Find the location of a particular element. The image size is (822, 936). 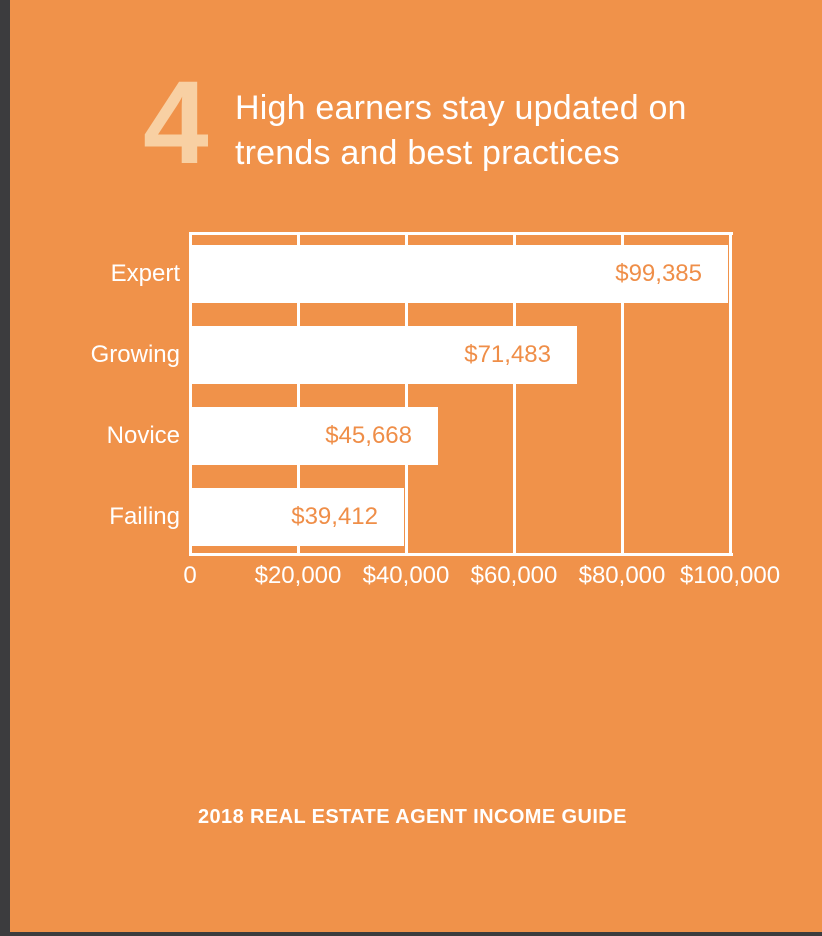

category-label: Novice is located at coordinates (143, 435).